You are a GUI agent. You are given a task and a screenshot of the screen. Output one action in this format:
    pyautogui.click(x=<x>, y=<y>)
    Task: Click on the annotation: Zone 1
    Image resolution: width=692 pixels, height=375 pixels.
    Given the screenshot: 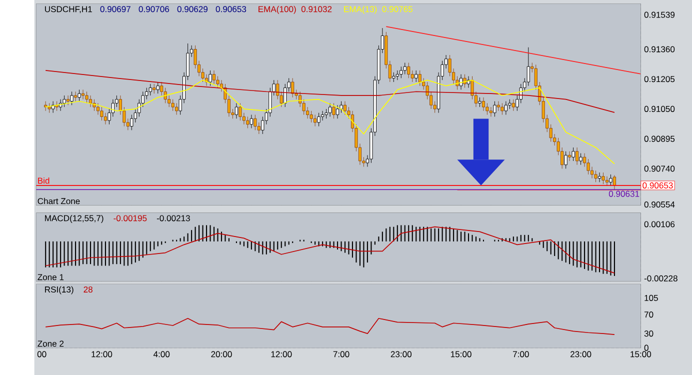 What is the action you would take?
    pyautogui.click(x=51, y=277)
    